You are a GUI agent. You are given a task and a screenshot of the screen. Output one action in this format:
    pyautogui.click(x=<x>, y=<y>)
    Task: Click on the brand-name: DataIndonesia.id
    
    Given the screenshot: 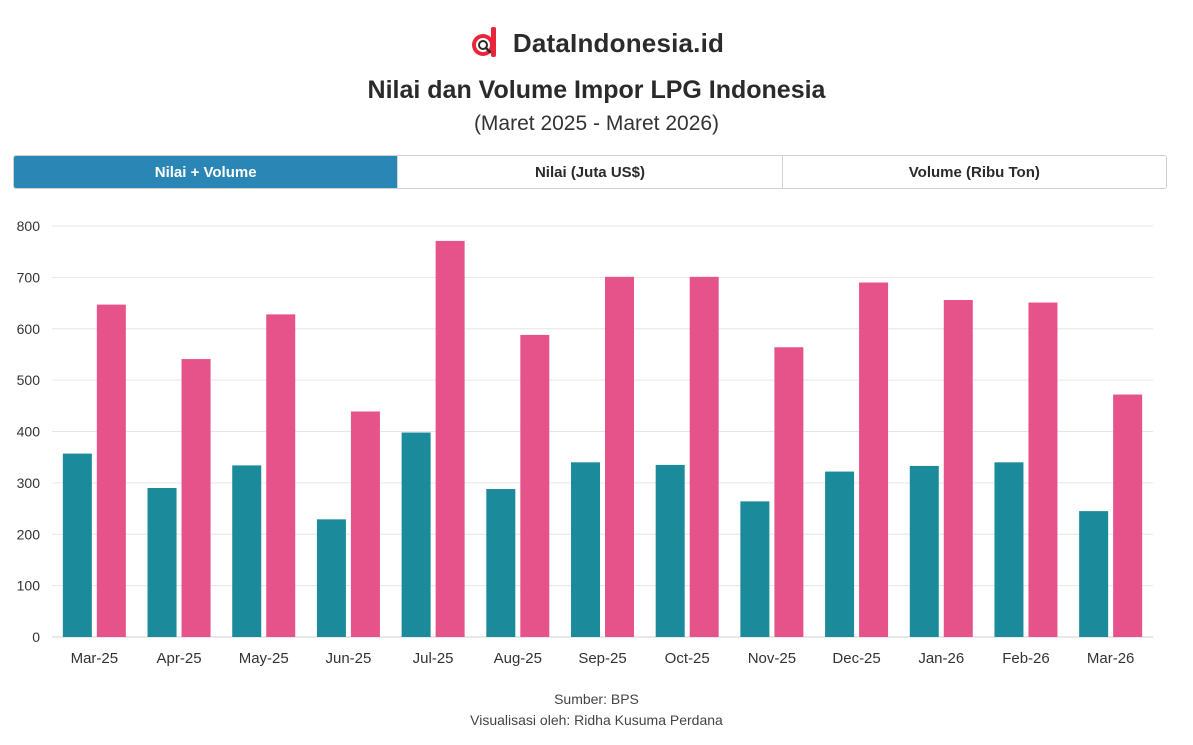 What is the action you would take?
    pyautogui.click(x=618, y=42)
    